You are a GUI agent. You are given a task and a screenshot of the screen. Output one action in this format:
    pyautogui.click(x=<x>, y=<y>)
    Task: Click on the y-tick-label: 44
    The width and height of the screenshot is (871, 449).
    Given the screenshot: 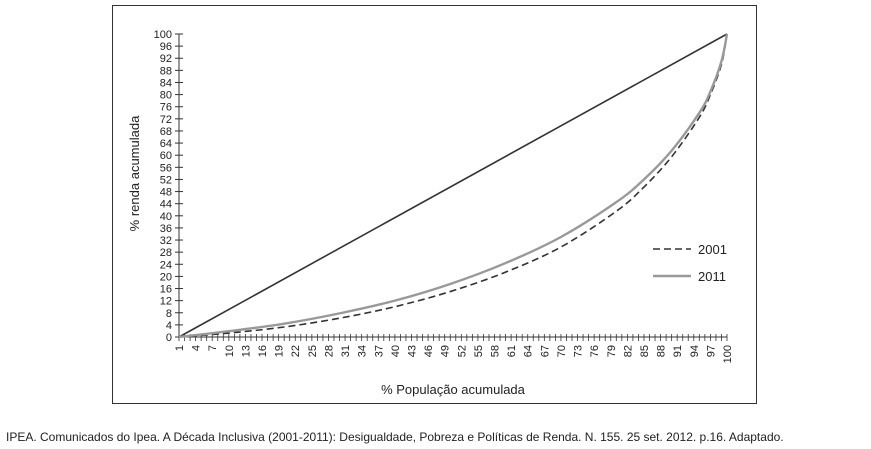 What is the action you would take?
    pyautogui.click(x=166, y=205)
    